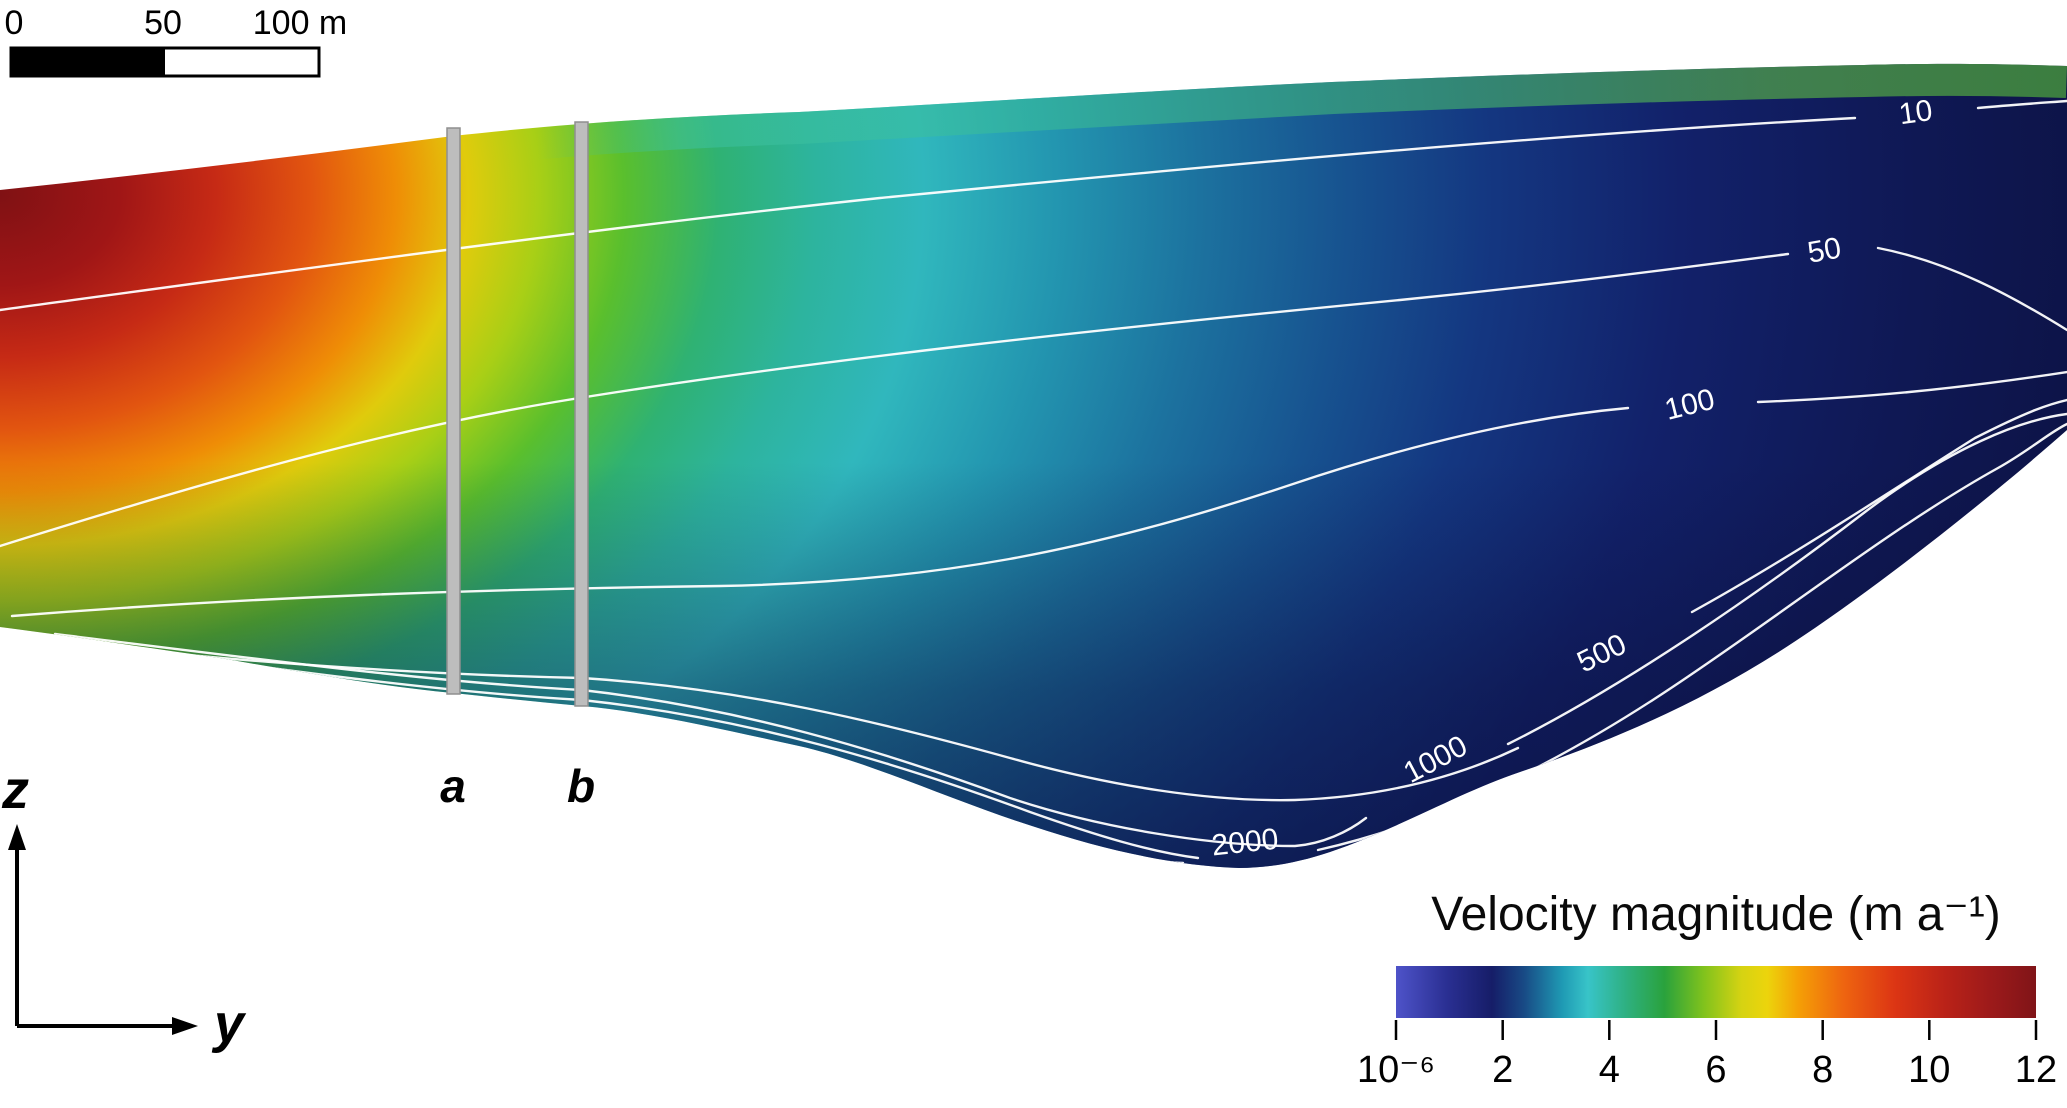 This screenshot has width=2067, height=1108. I want to click on contour-label-10: 10, so click(1916, 112).